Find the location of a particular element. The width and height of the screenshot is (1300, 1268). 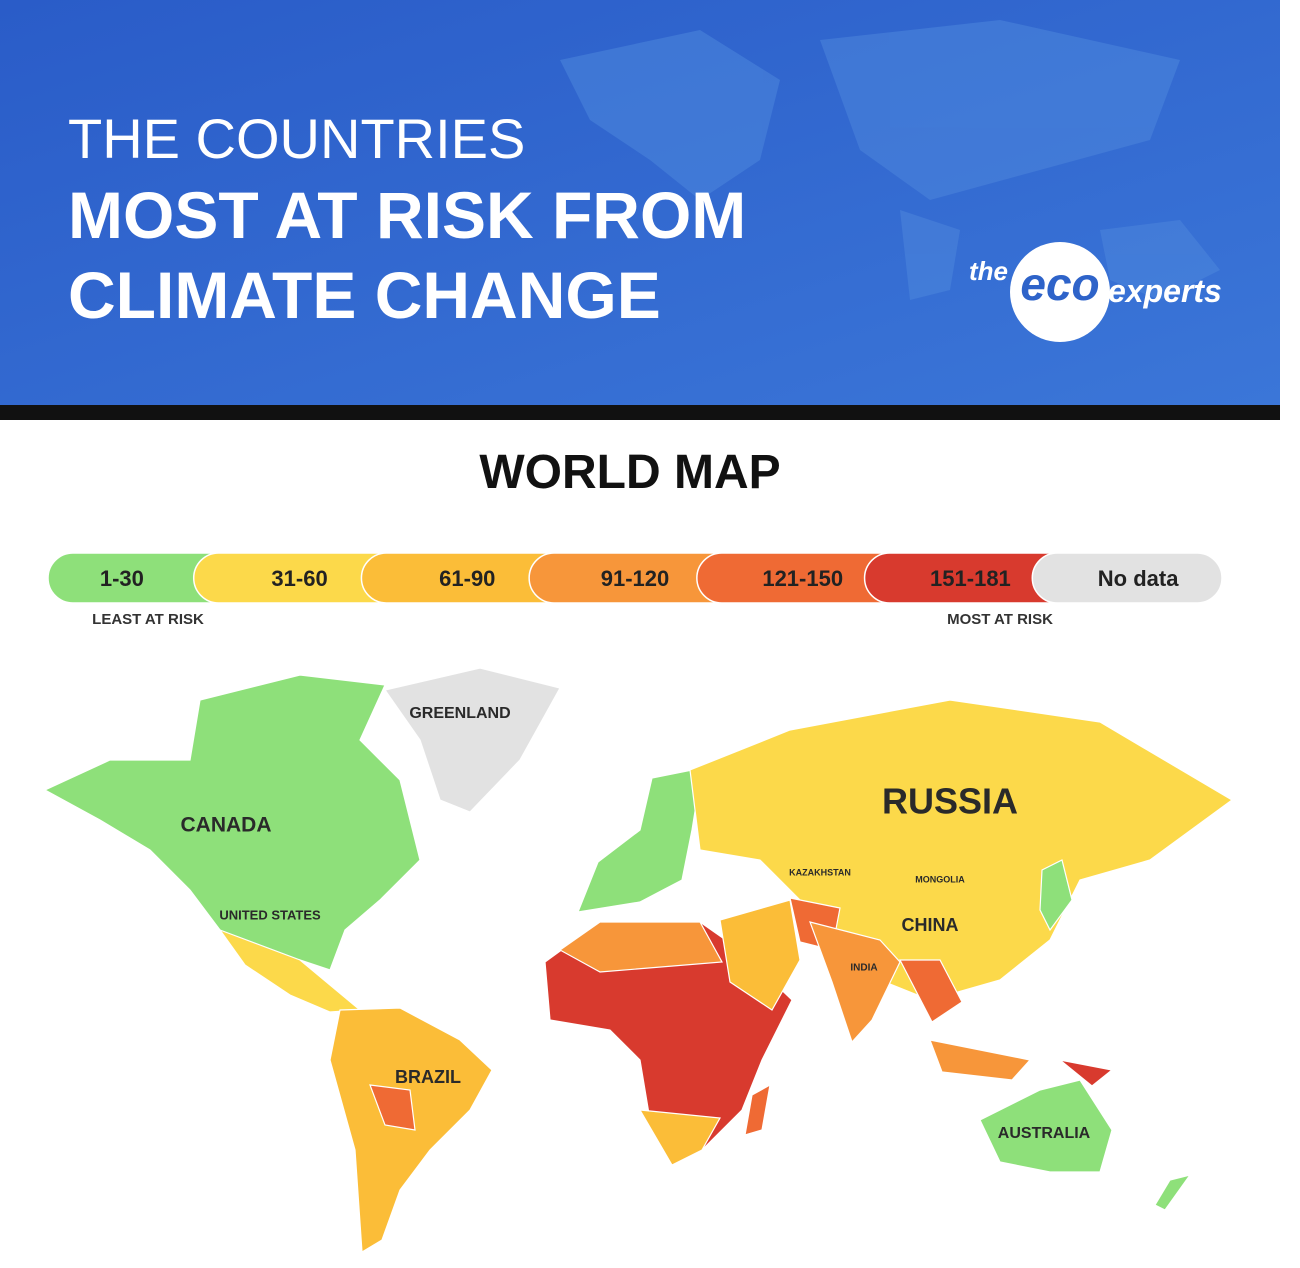

legend-label: 61-90 is located at coordinates (467, 578).